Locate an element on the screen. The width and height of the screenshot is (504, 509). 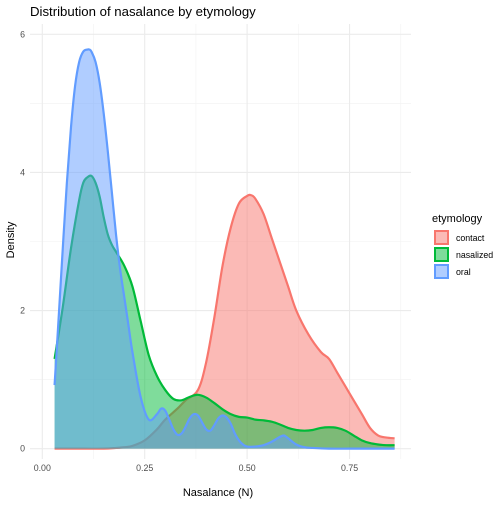
legend-label-contact: contact is located at coordinates (470, 238).